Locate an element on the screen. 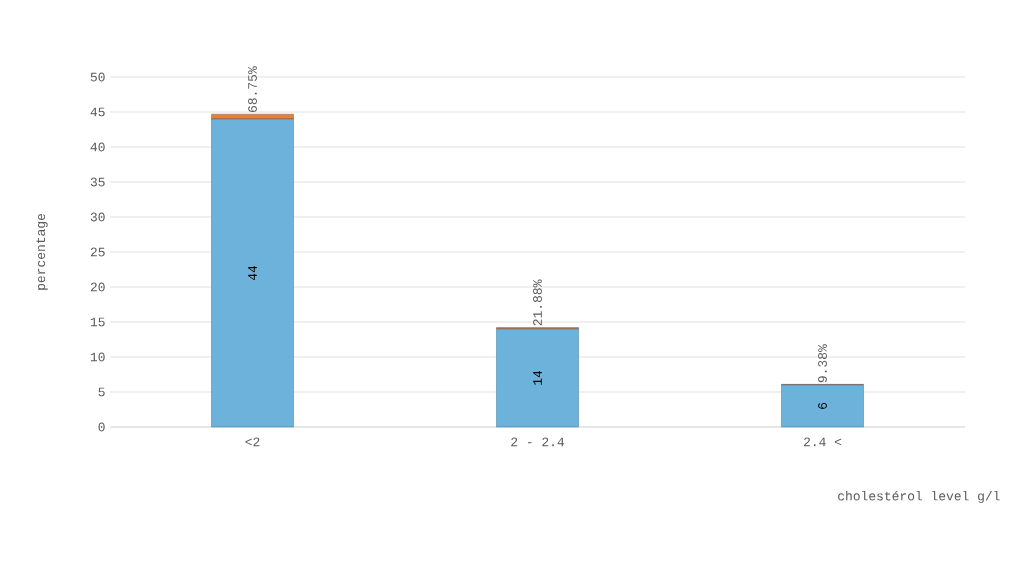 The image size is (1012, 566). y-tick-label: 35 is located at coordinates (97, 182).